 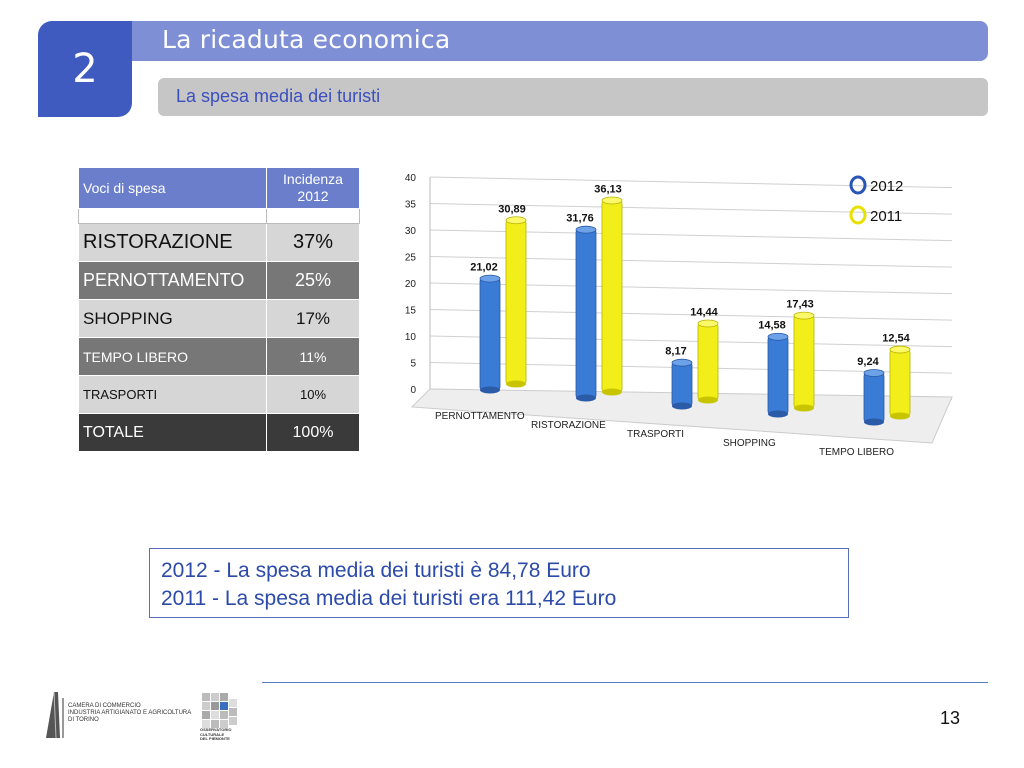 I want to click on legend-label-2011: 2011, so click(x=886, y=216).